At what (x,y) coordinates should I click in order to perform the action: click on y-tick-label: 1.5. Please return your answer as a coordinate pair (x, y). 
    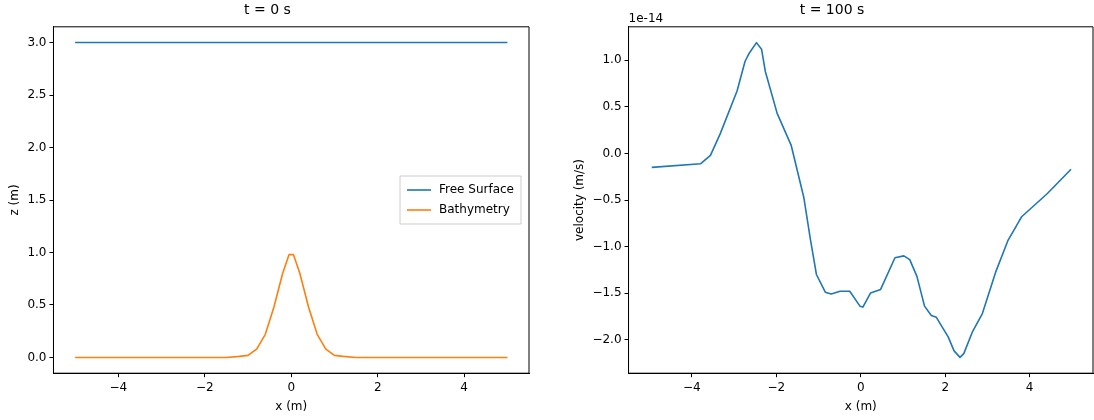
    Looking at the image, I should click on (37, 199).